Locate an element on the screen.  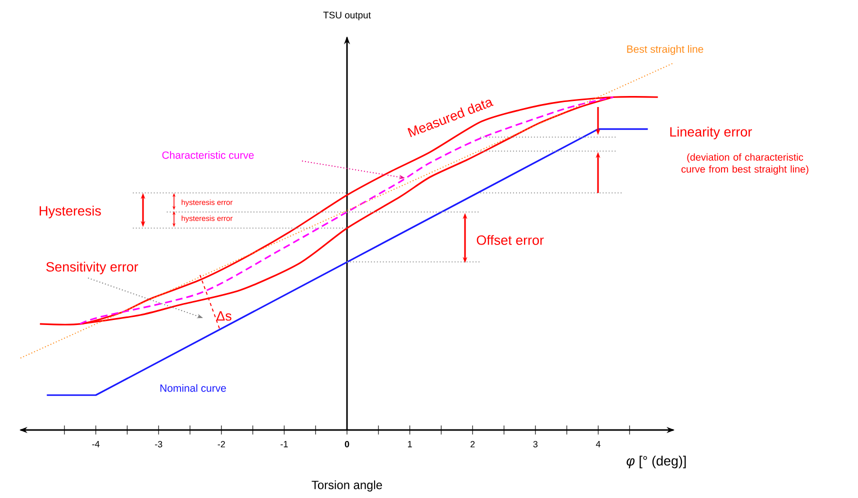
x-tick-label: 2 is located at coordinates (472, 444).